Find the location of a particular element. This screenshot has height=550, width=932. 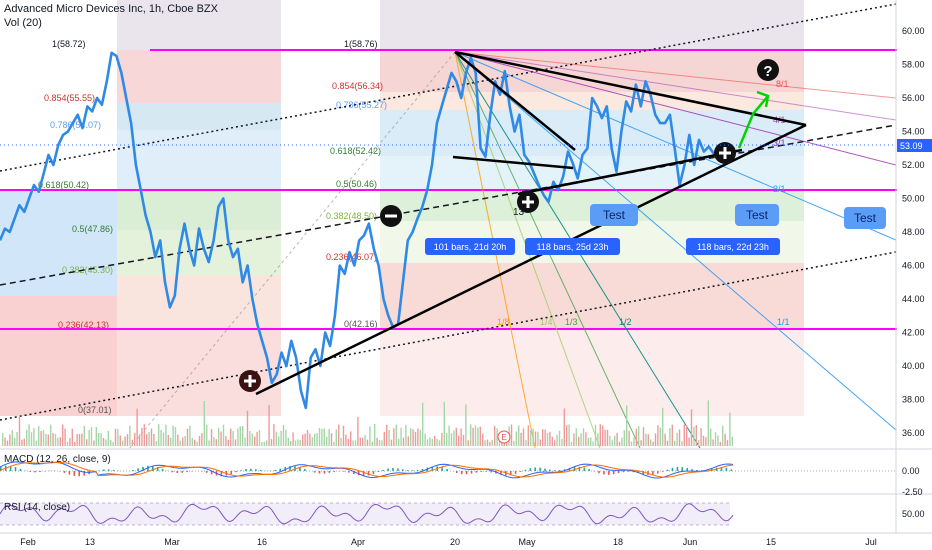

earnings-glyph: E is located at coordinates (503, 437).